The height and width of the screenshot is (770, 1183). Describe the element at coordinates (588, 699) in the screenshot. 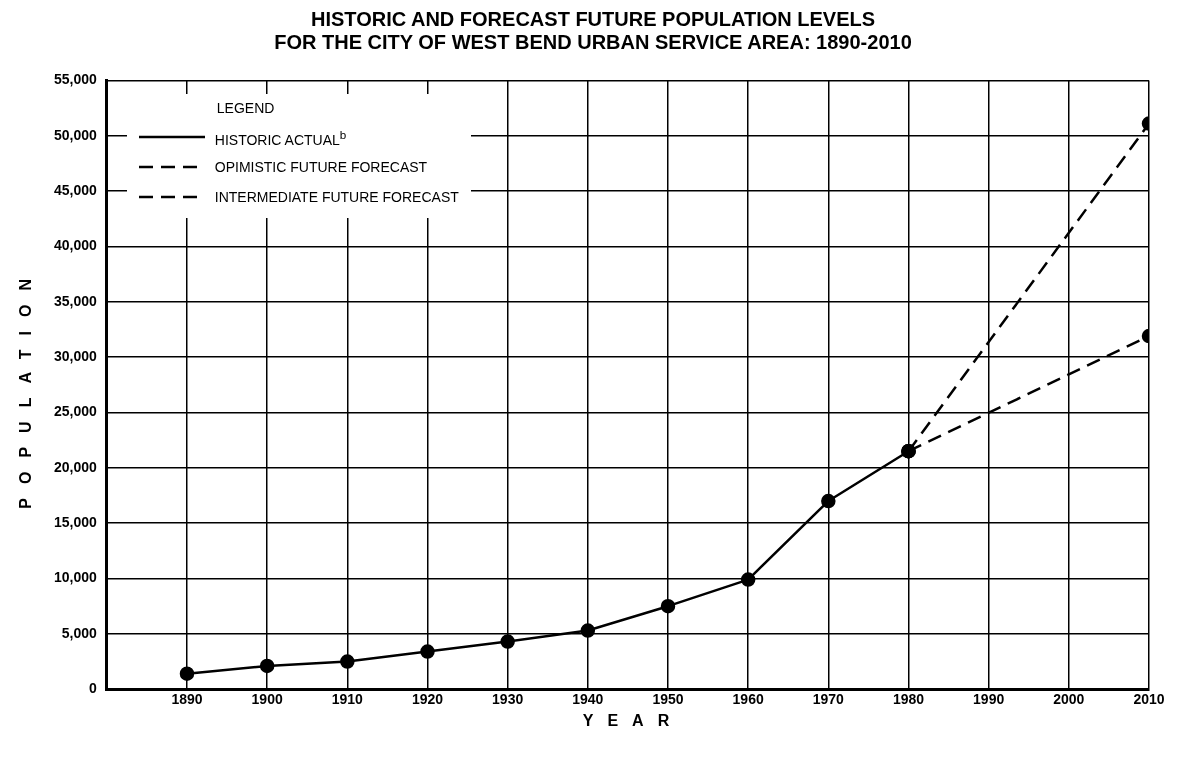

I see `x-tick-label: 1940` at that location.